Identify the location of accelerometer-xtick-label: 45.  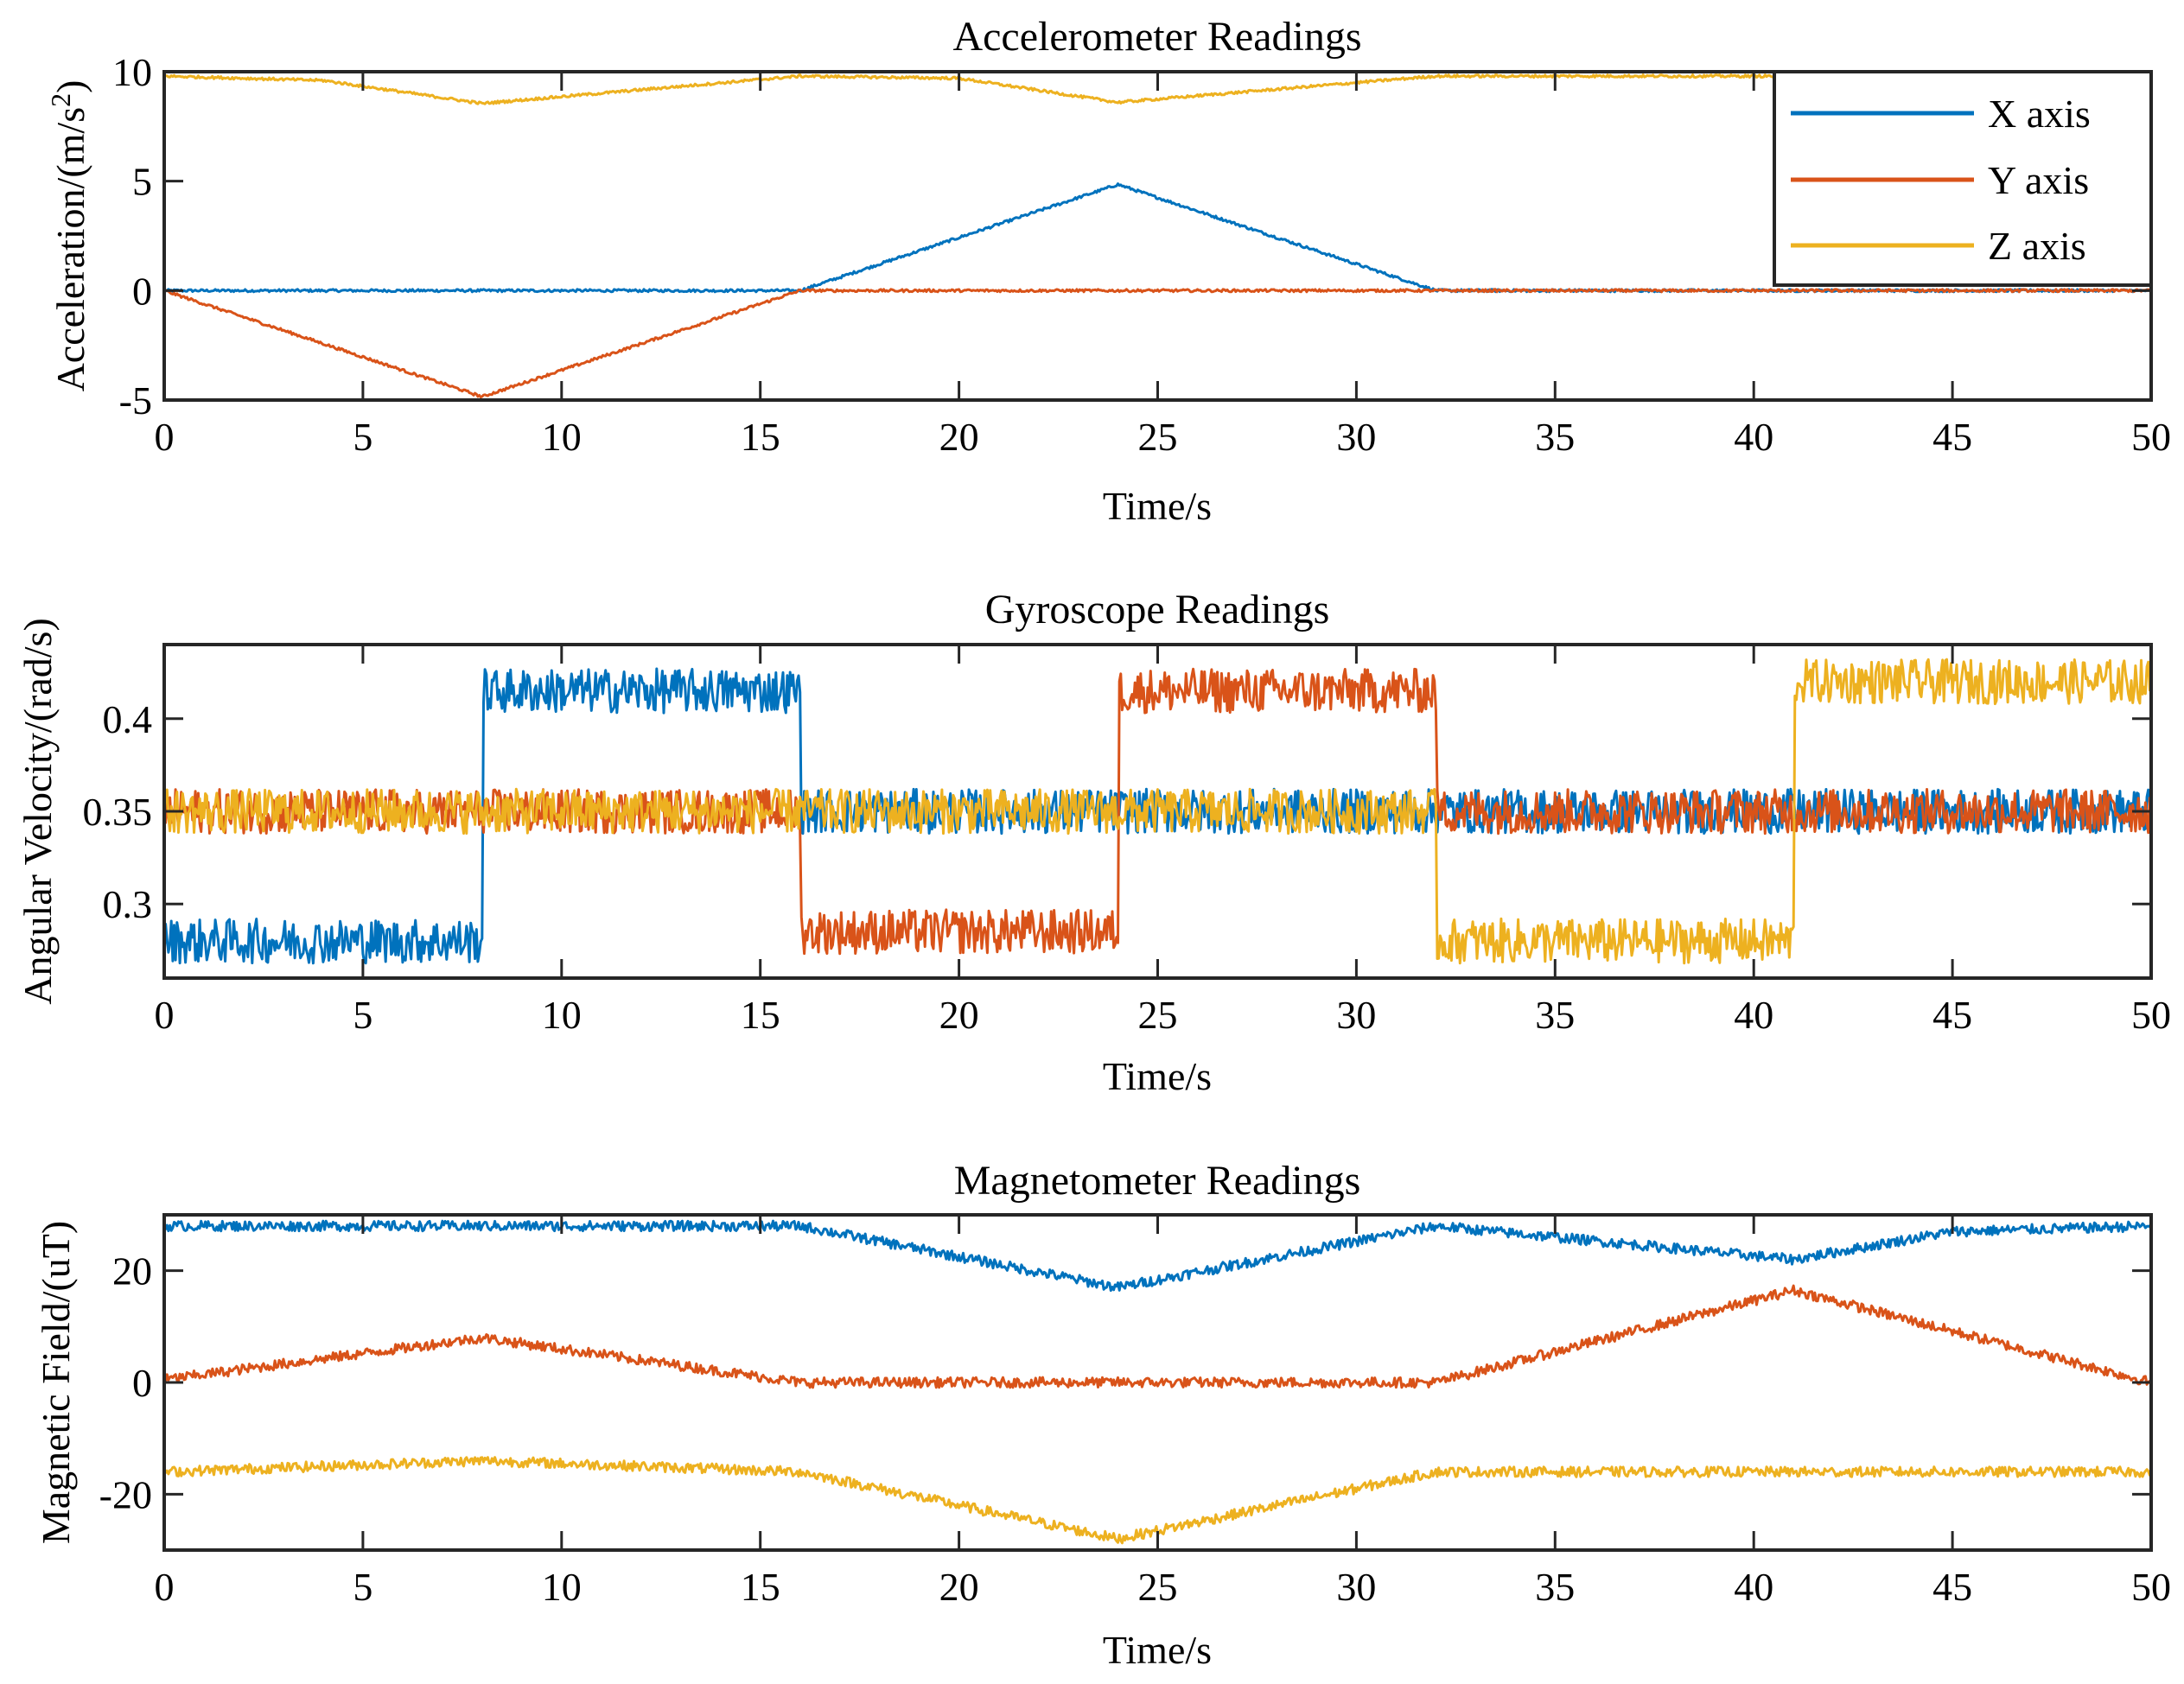
(1952, 437).